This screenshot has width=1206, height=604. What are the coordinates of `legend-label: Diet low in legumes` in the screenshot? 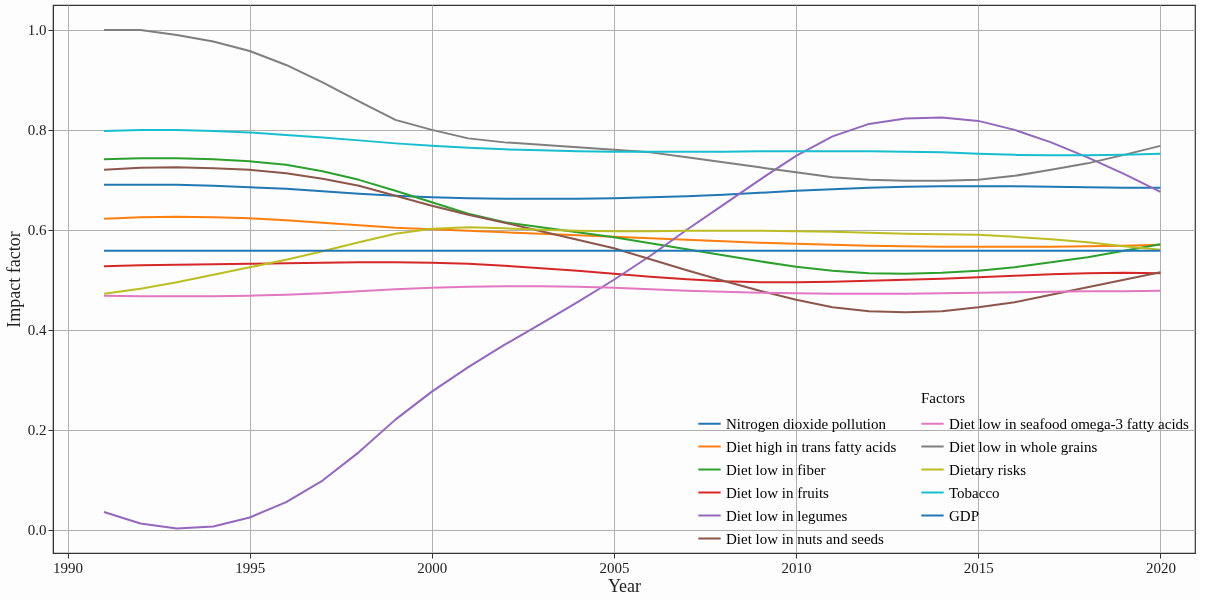 It's located at (787, 515).